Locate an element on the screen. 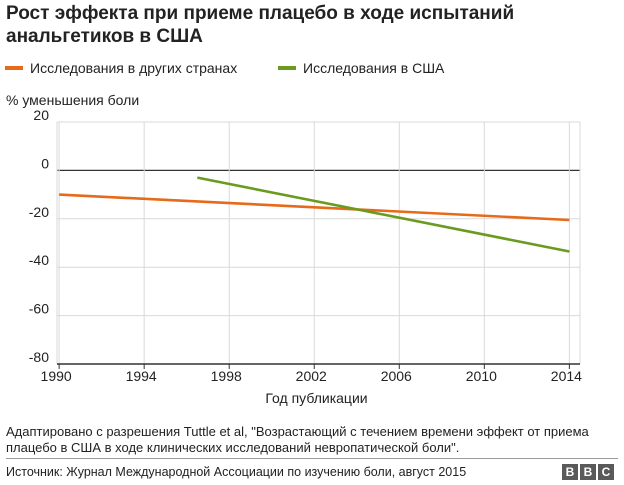 The height and width of the screenshot is (485, 624). legend-label-other-countries: Исследования в других странах is located at coordinates (134, 68).